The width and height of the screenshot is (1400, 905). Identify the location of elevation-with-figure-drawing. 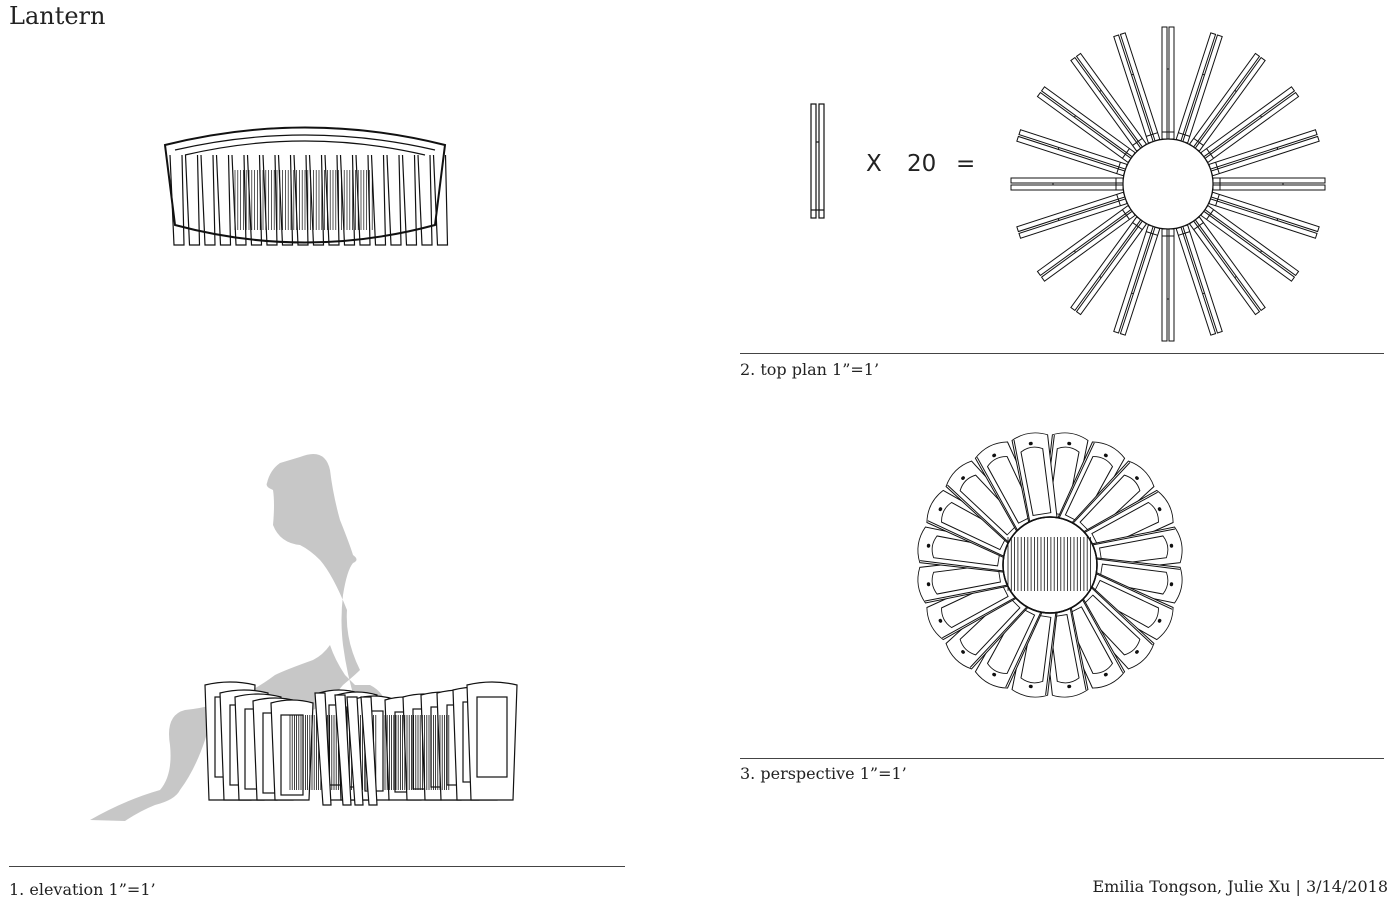
(305, 640).